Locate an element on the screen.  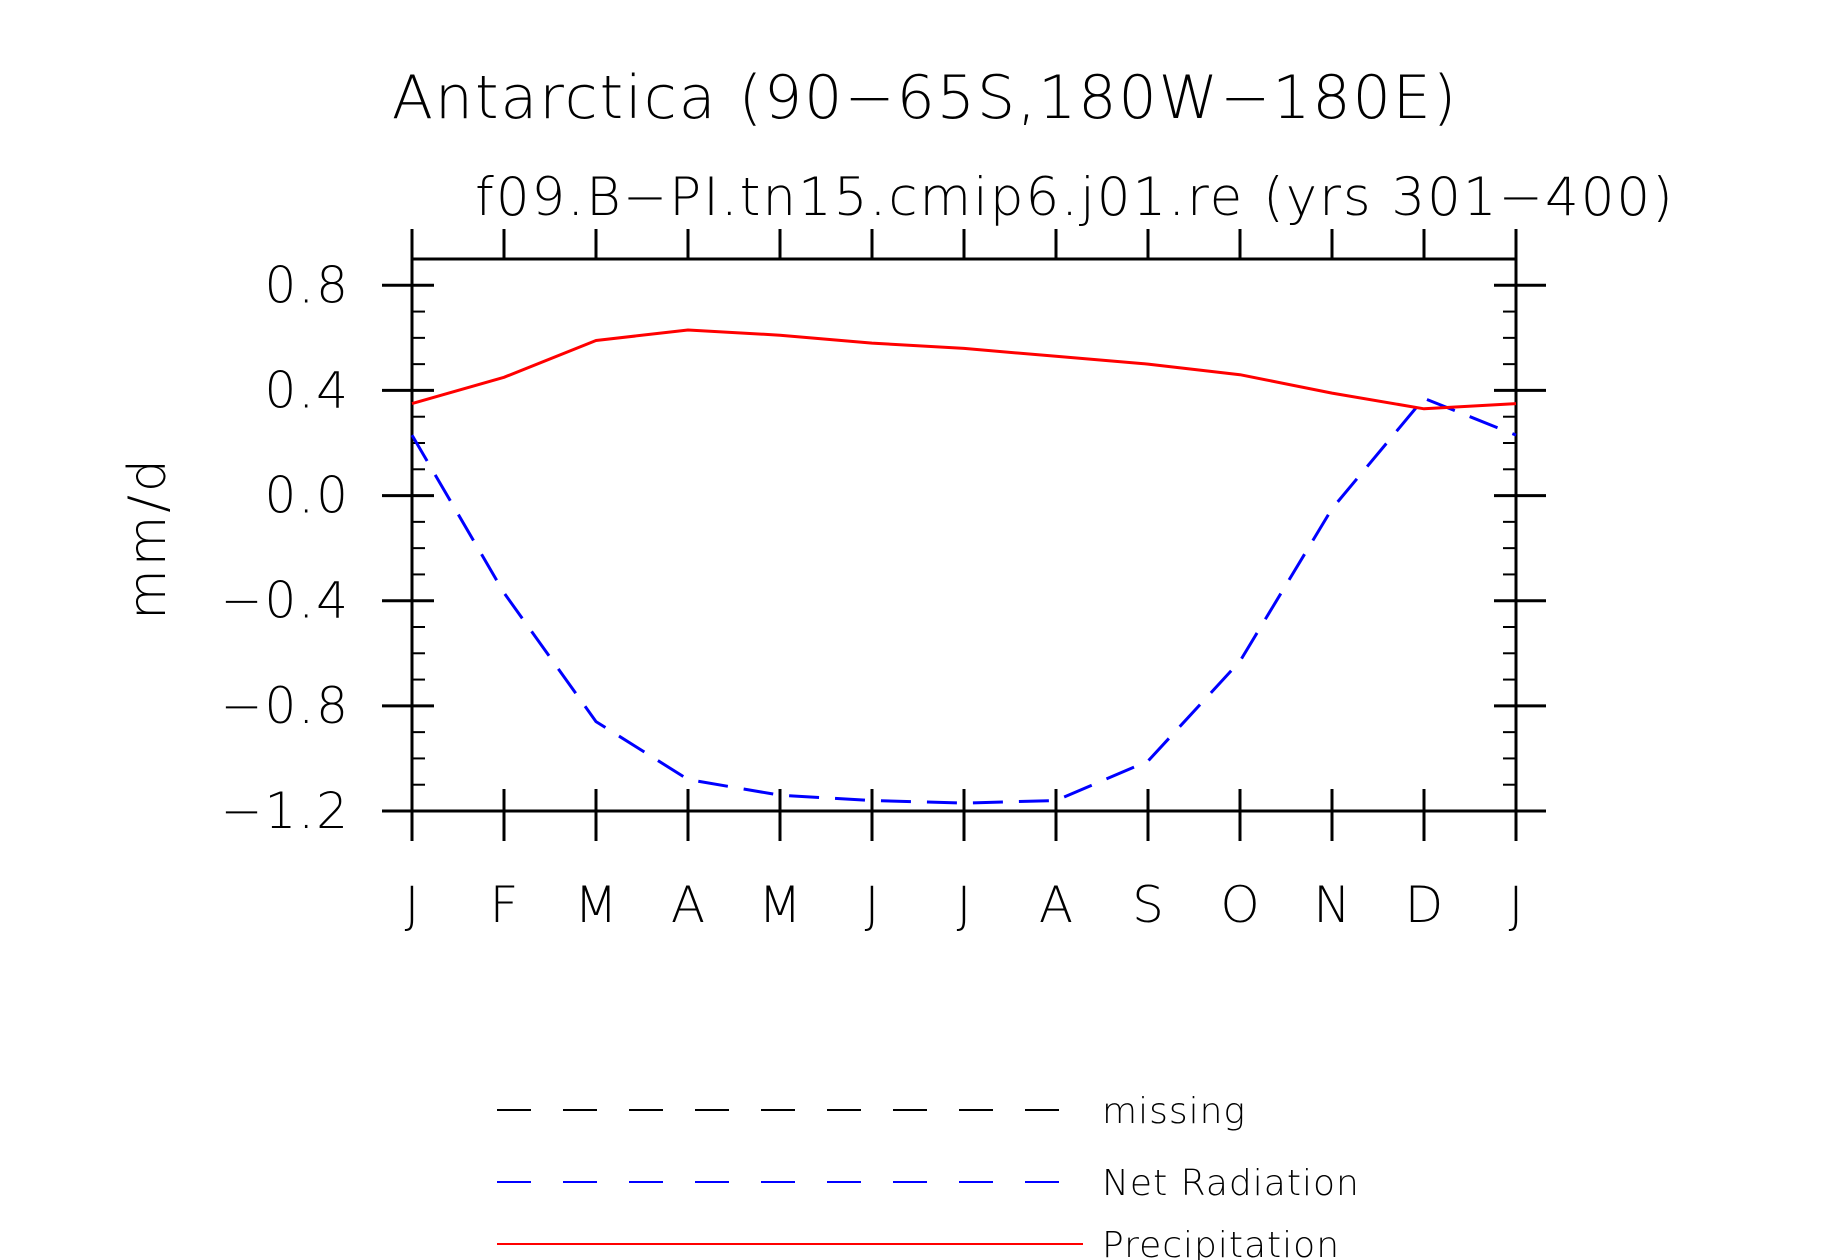
y-tick-label: −0.8 is located at coordinates (285, 706).